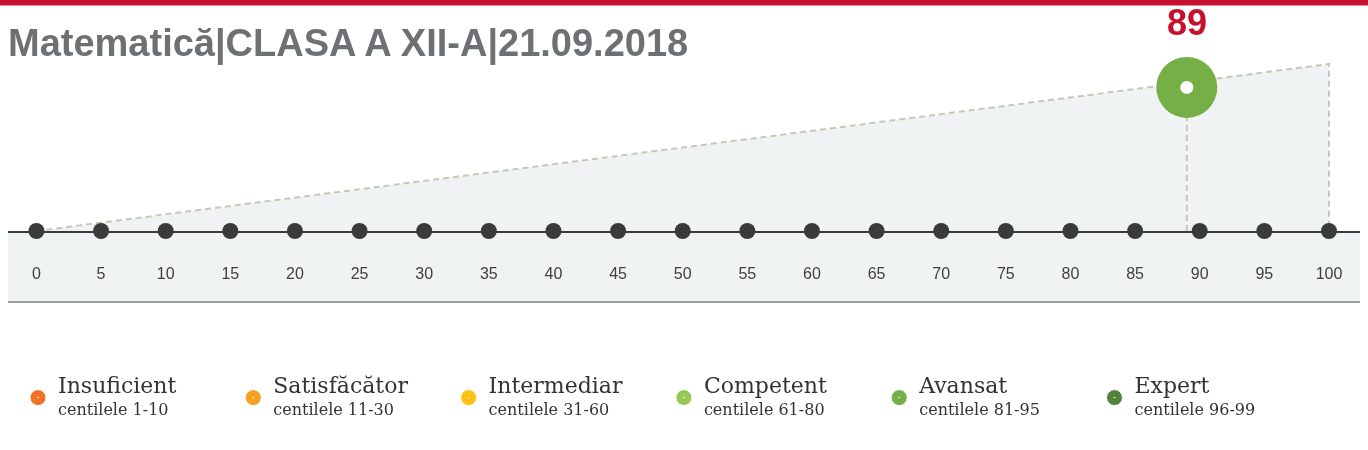 This screenshot has height=450, width=1368. I want to click on x-tick-label: 45, so click(618, 274).